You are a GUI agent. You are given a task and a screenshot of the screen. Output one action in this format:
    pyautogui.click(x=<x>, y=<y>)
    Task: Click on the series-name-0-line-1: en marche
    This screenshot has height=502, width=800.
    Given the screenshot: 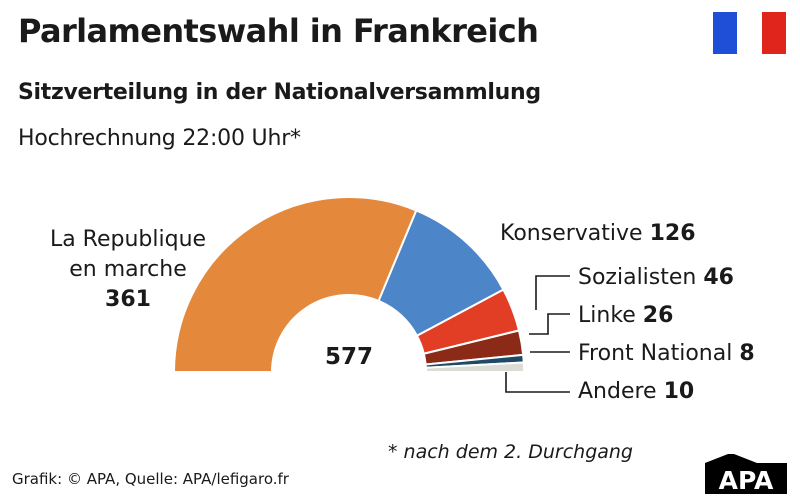 What is the action you would take?
    pyautogui.click(x=128, y=269)
    